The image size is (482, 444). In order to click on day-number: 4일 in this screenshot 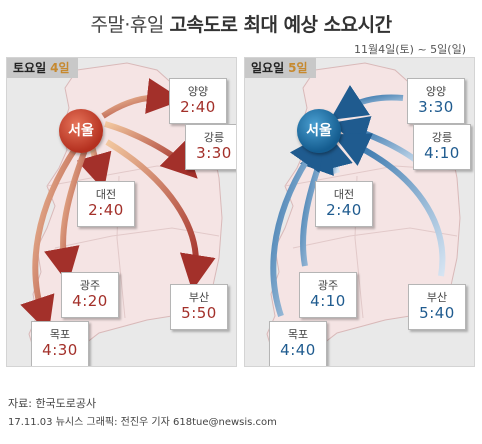, I will do `click(60, 68)`.